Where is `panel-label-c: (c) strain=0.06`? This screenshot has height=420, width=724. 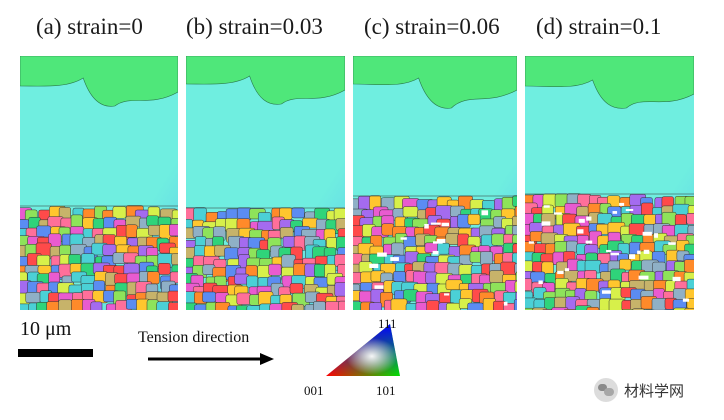 panel-label-c: (c) strain=0.06 is located at coordinates (432, 26).